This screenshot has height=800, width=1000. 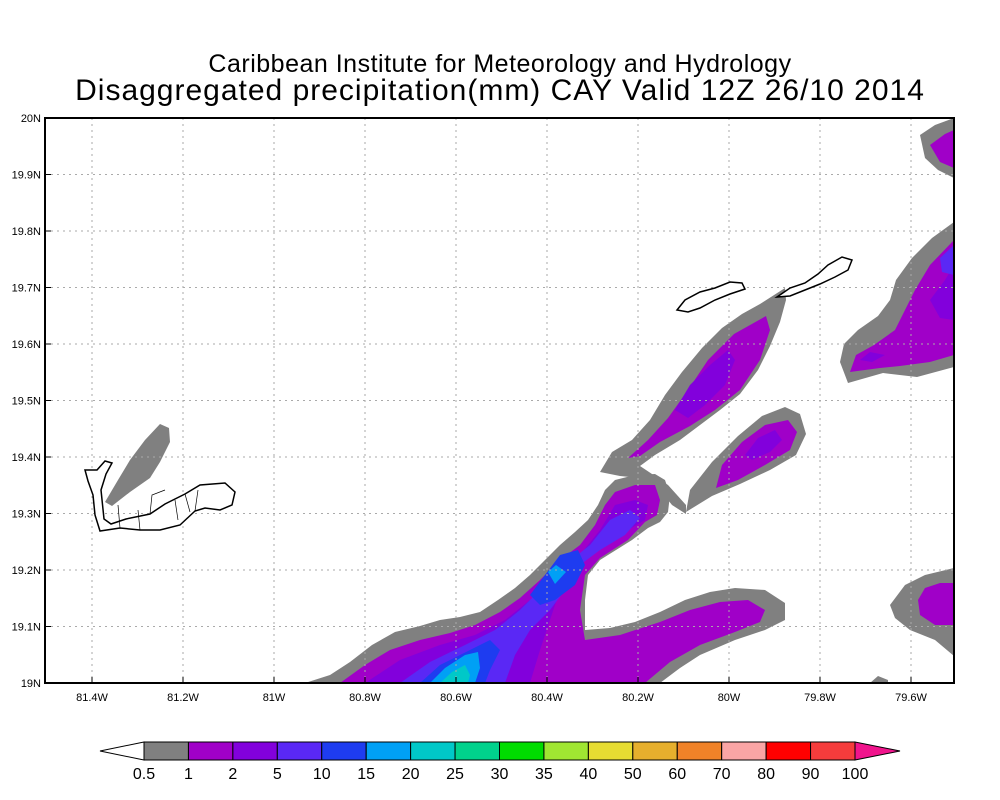 I want to click on legend-label: 0.5, so click(x=144, y=774).